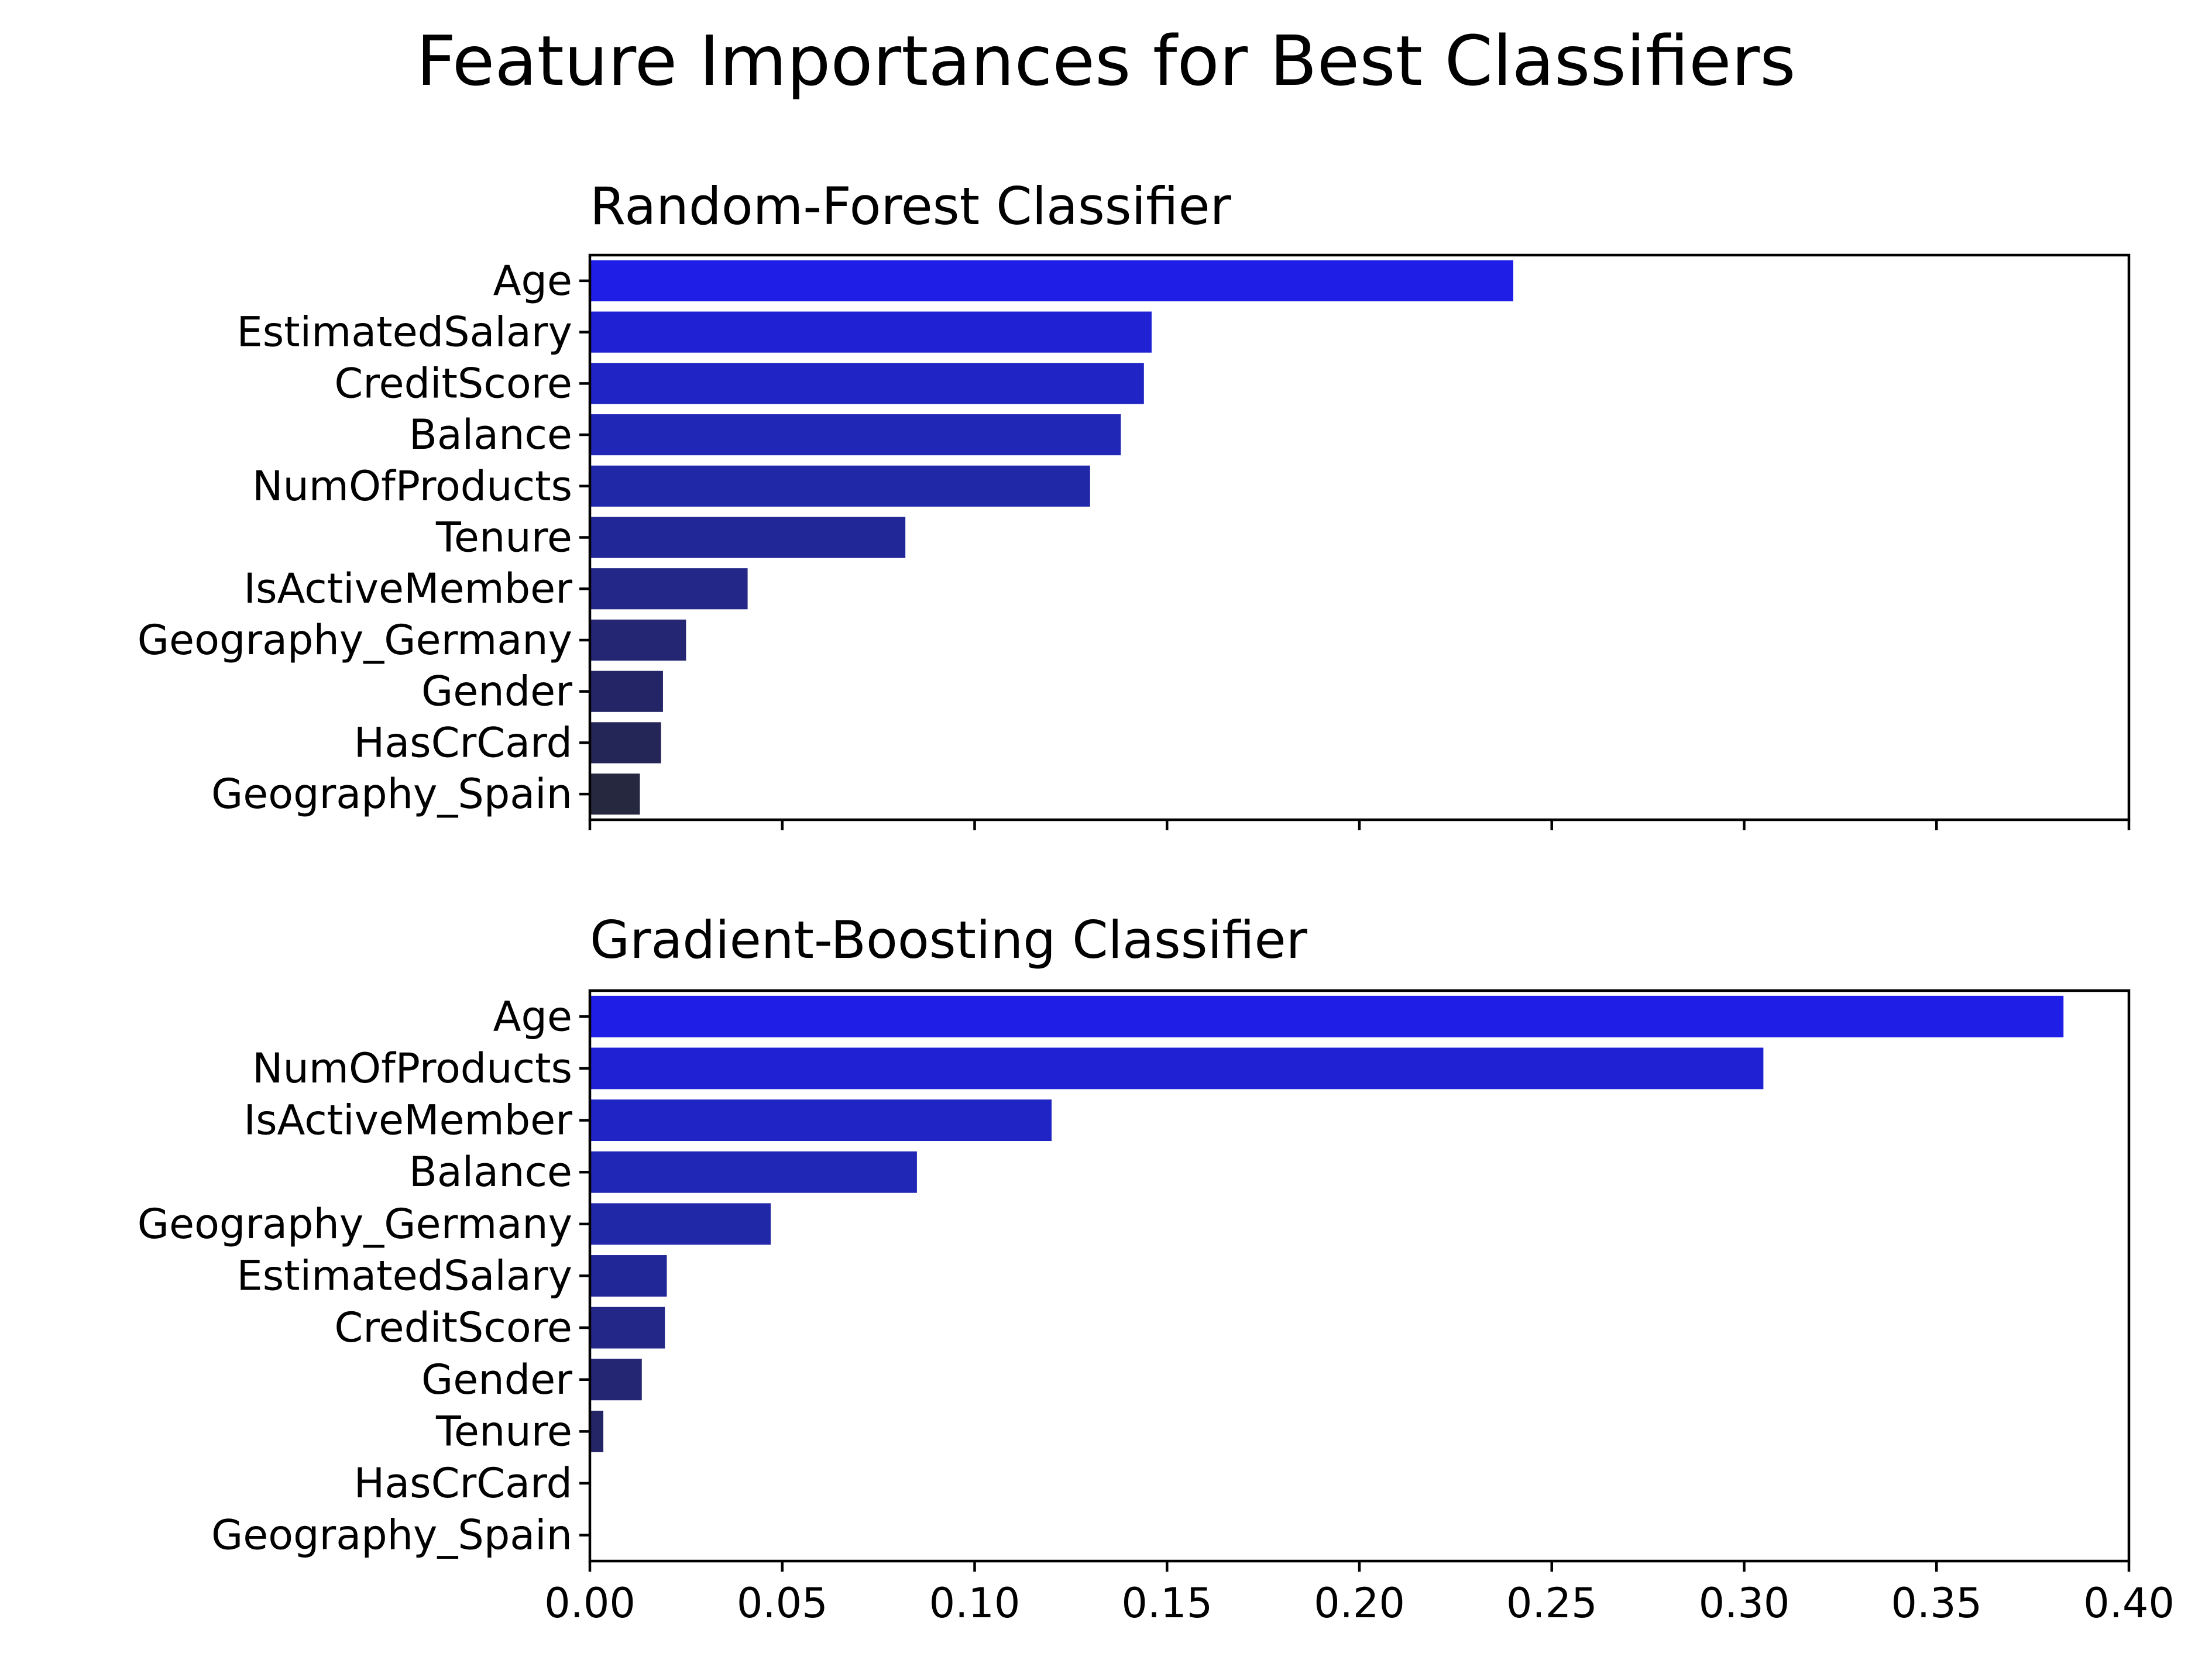 The height and width of the screenshot is (1667, 2212). Describe the element at coordinates (949, 940) in the screenshot. I see `panel-title: Gradient-Boosting Classifier` at that location.